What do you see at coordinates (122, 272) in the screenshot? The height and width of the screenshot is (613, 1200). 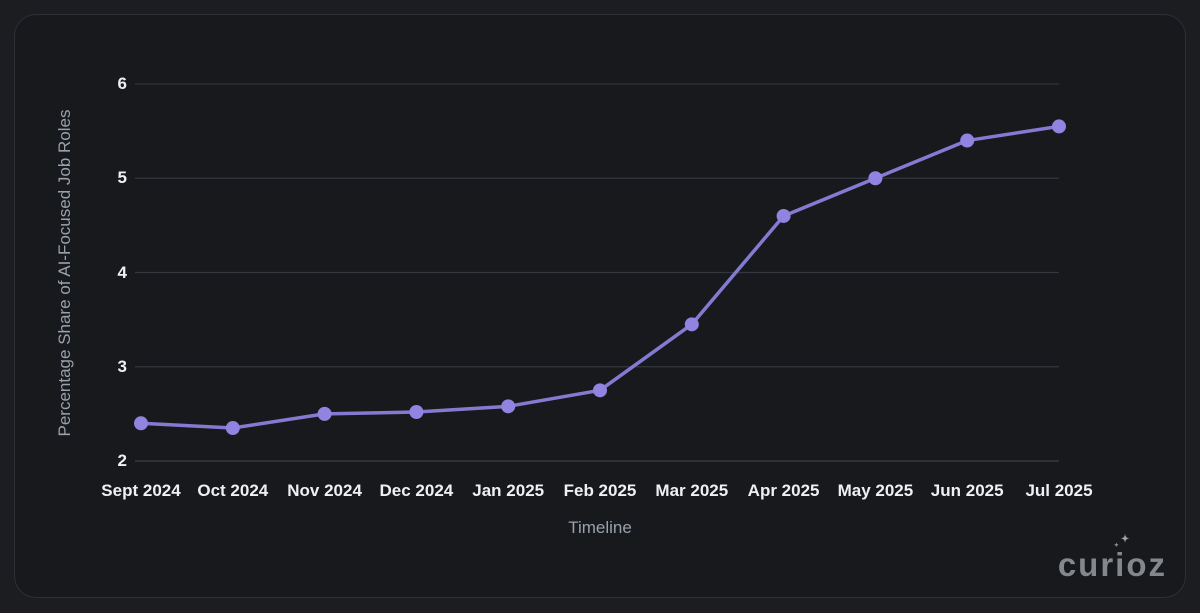 I see `y-tick-label-4: 4` at bounding box center [122, 272].